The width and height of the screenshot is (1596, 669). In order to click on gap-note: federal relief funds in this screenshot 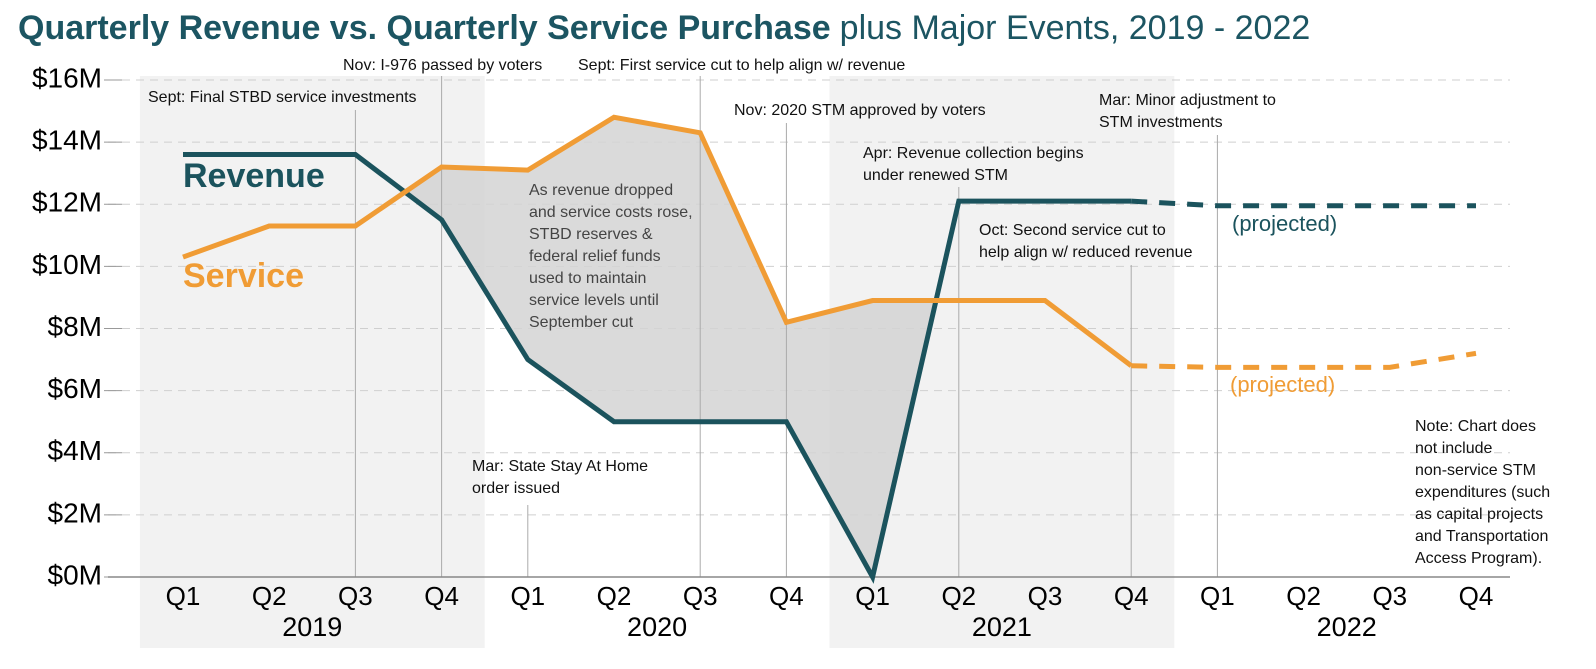, I will do `click(595, 256)`.